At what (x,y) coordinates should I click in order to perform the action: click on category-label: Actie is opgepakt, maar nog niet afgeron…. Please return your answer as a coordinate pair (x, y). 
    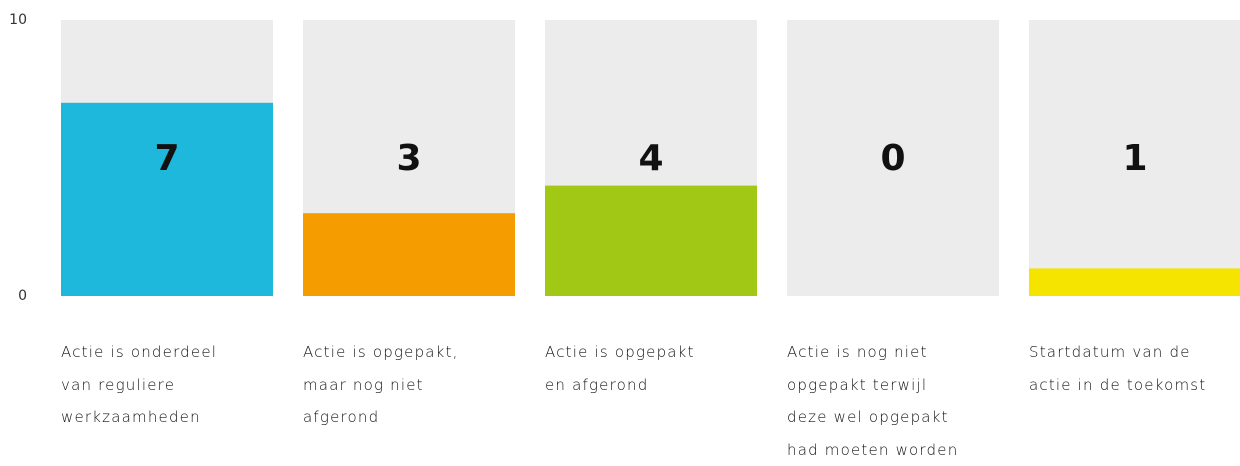
    Looking at the image, I should click on (381, 384).